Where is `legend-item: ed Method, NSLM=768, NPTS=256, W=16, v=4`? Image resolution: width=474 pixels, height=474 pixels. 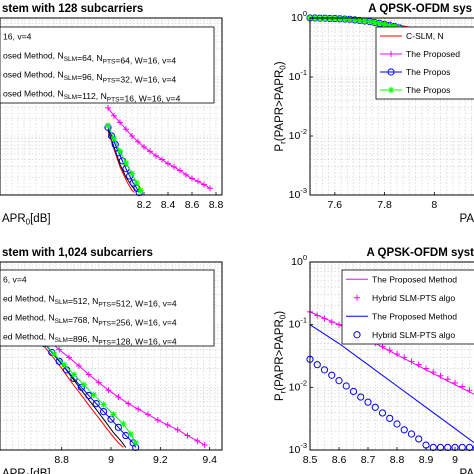 legend-item: ed Method, NSLM=768, NPTS=256, W=16, v=4 is located at coordinates (90, 320).